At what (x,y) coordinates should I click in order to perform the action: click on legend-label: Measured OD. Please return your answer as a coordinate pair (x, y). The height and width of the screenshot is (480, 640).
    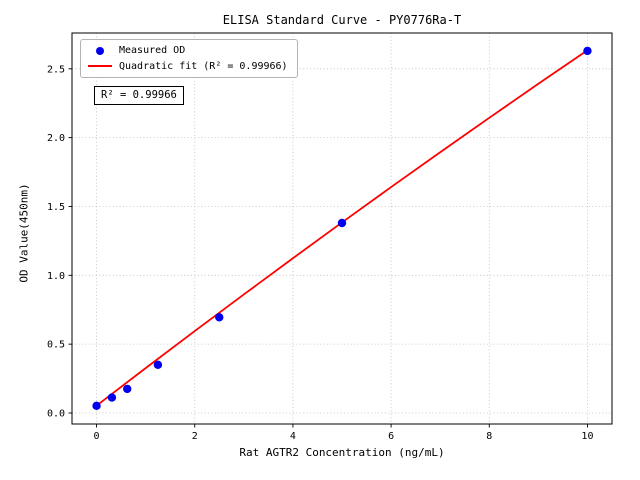
    Looking at the image, I should click on (152, 50).